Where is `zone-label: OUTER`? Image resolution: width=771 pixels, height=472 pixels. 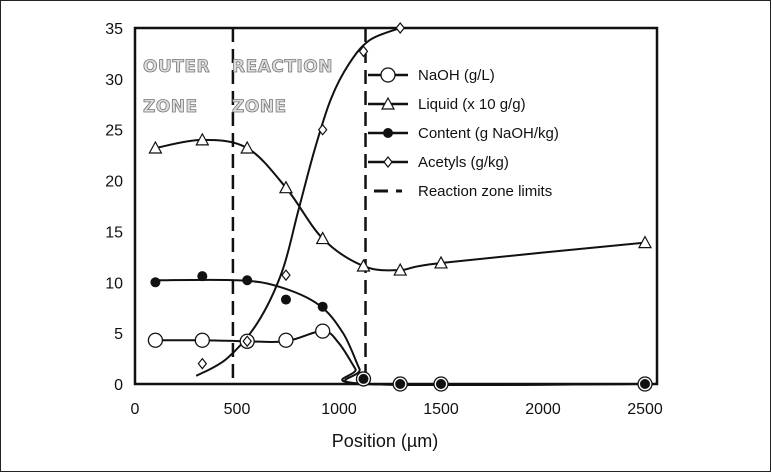 zone-label: OUTER is located at coordinates (176, 67).